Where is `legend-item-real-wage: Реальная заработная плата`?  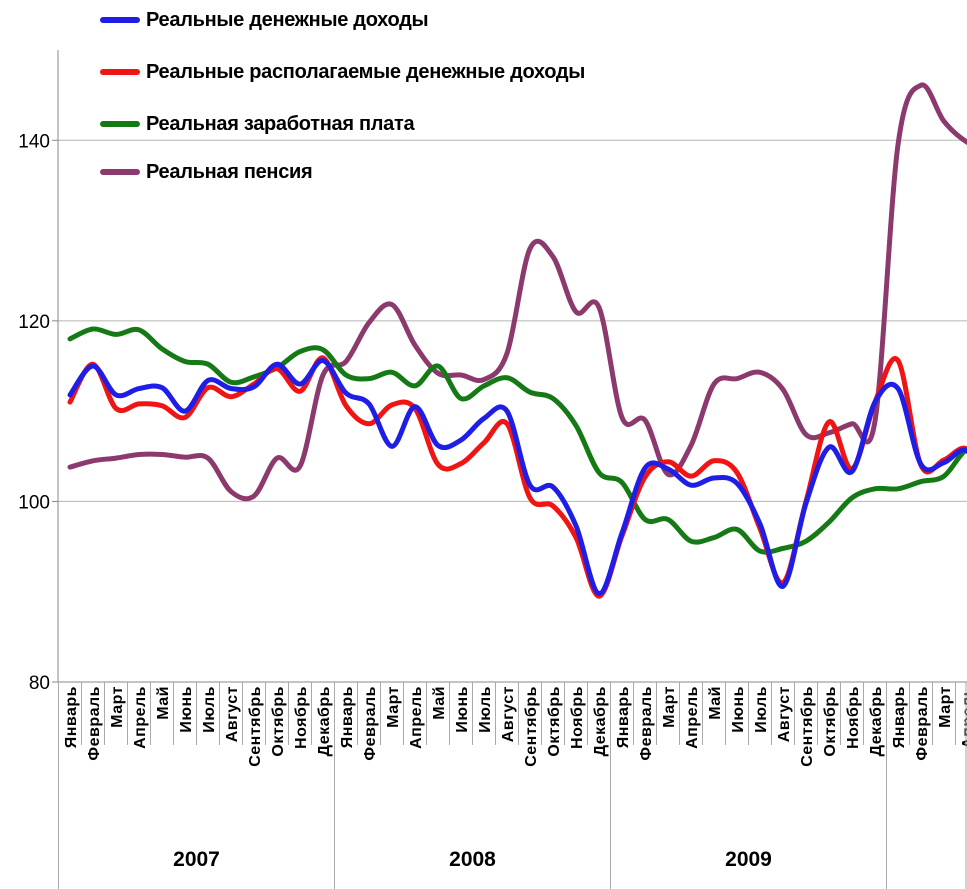 legend-item-real-wage: Реальная заработная плата is located at coordinates (257, 124).